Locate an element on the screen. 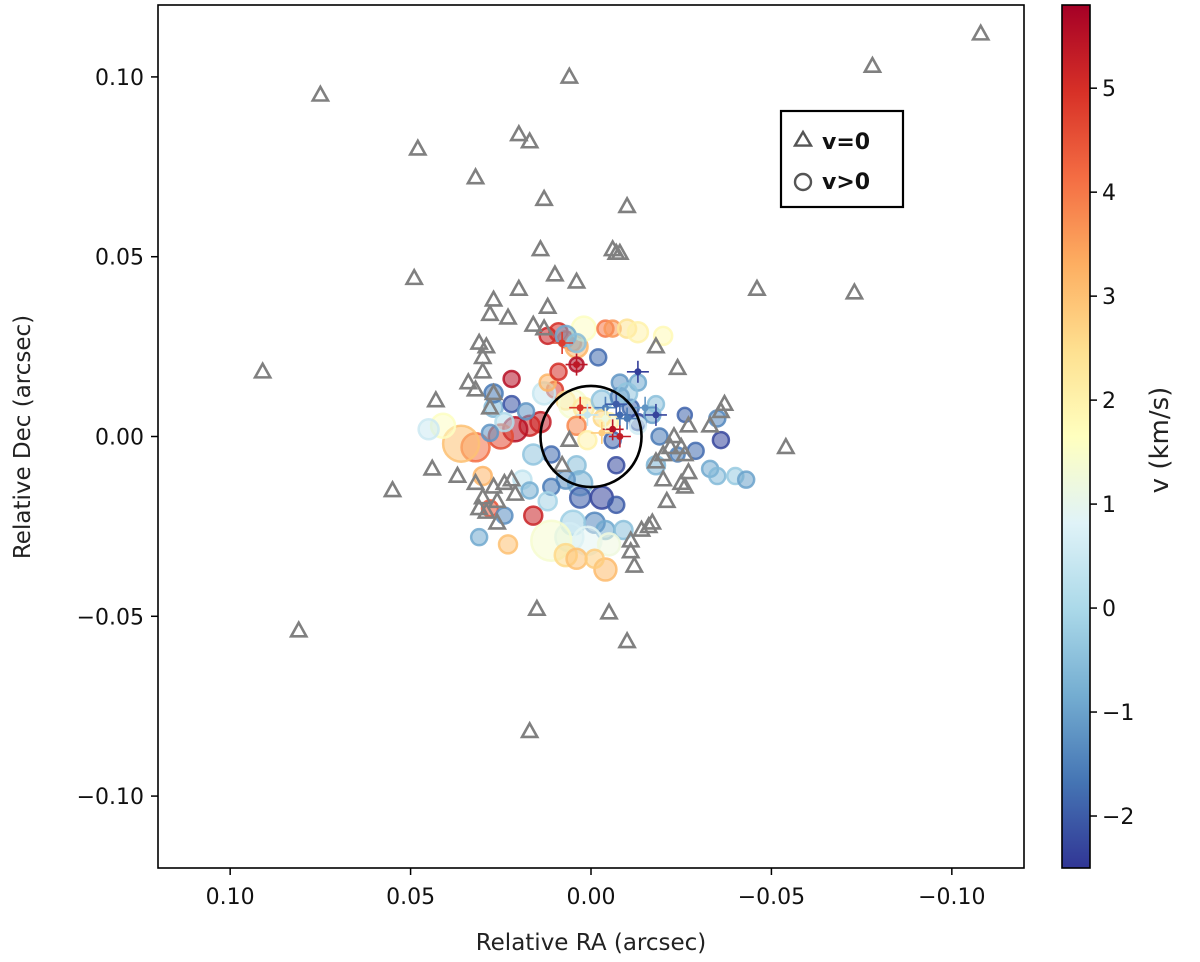 The width and height of the screenshot is (1200, 962). y-tick-label: 0.05 is located at coordinates (119, 258).